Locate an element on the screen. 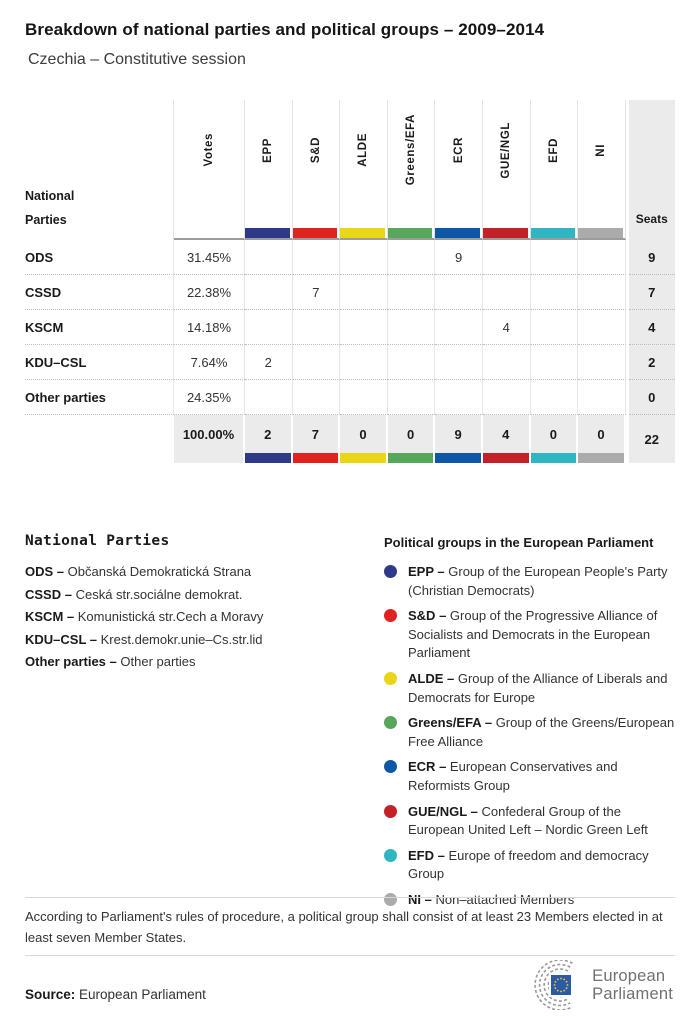 The image size is (700, 1019). group-seat-cell: 7 is located at coordinates (316, 292).